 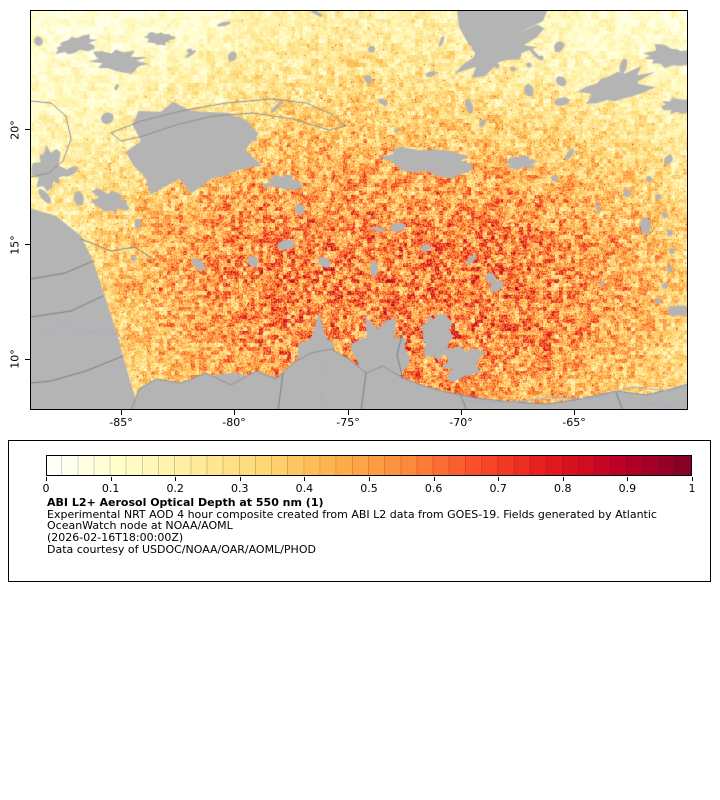 What do you see at coordinates (121, 422) in the screenshot?
I see `x-axis-label: -85°` at bounding box center [121, 422].